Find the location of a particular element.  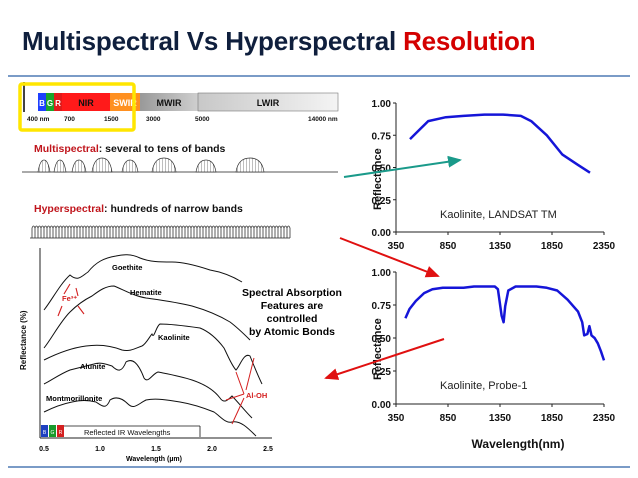

band-g is located at coordinates (50, 102).